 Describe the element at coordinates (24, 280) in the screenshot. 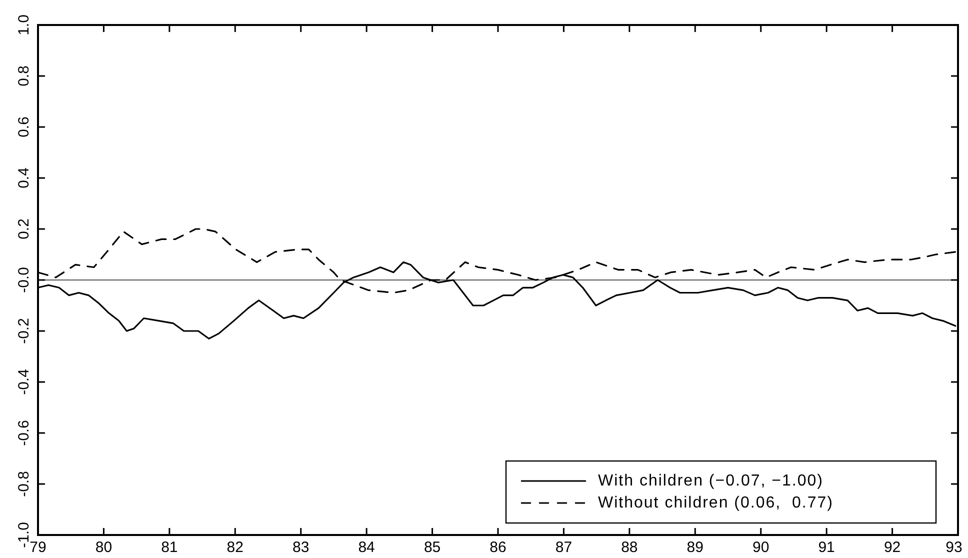

I see `y-tick-label: -0.0` at that location.